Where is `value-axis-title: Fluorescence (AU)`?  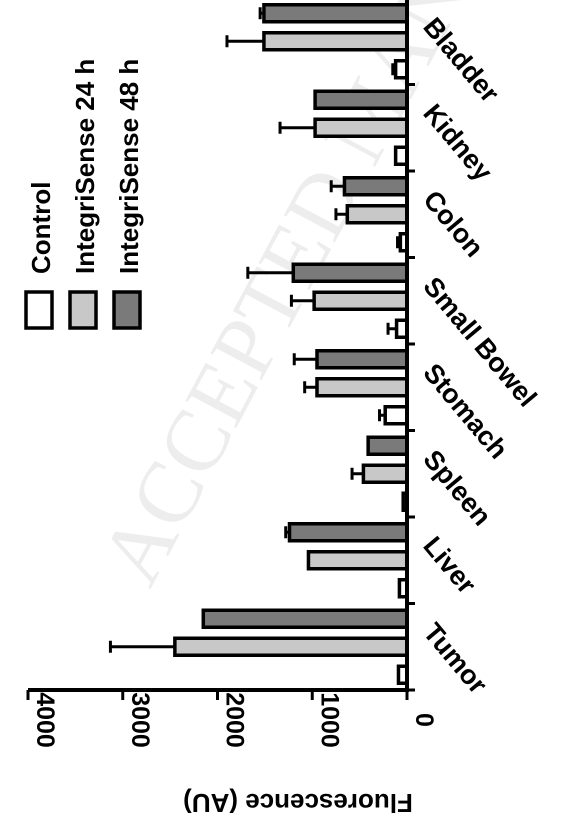
value-axis-title: Fluorescence (AU) is located at coordinates (298, 803).